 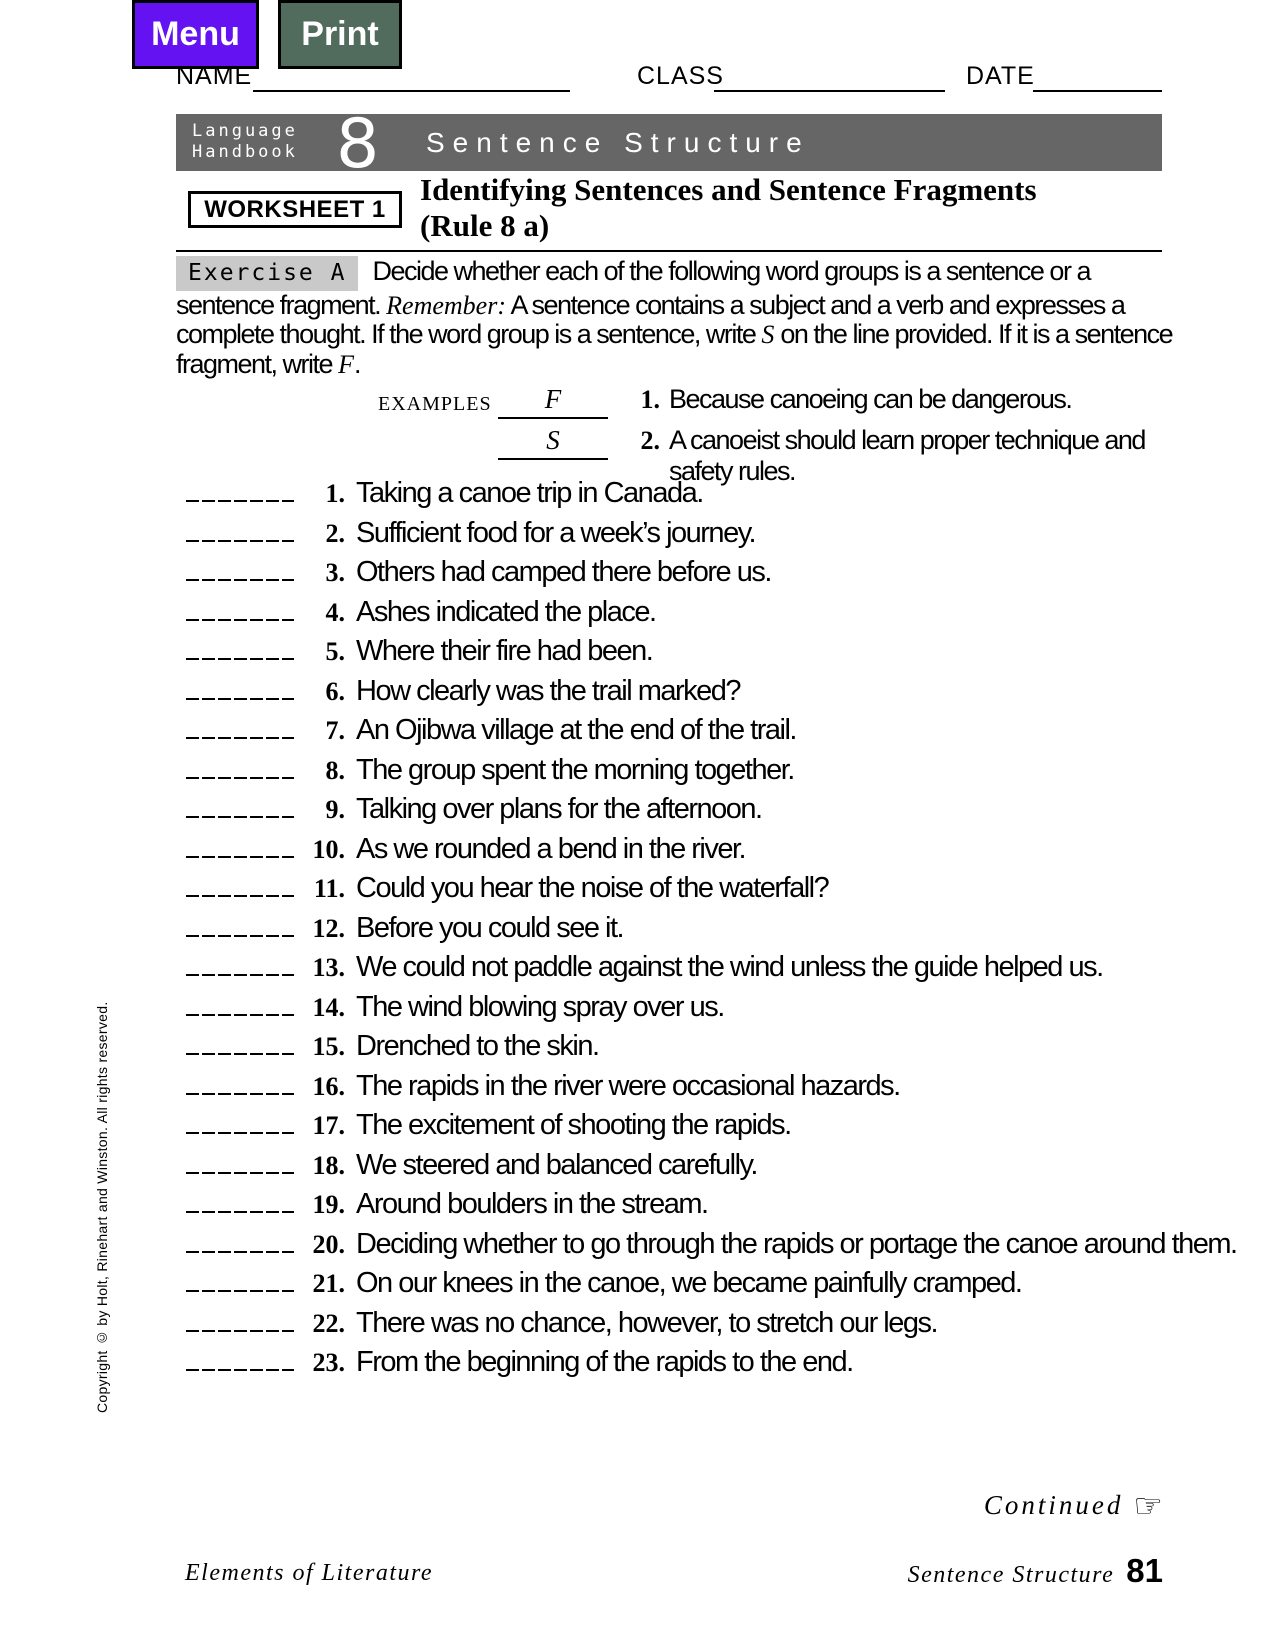 What do you see at coordinates (245, 152) in the screenshot?
I see `banner-eyebrow-line2: Handbook` at bounding box center [245, 152].